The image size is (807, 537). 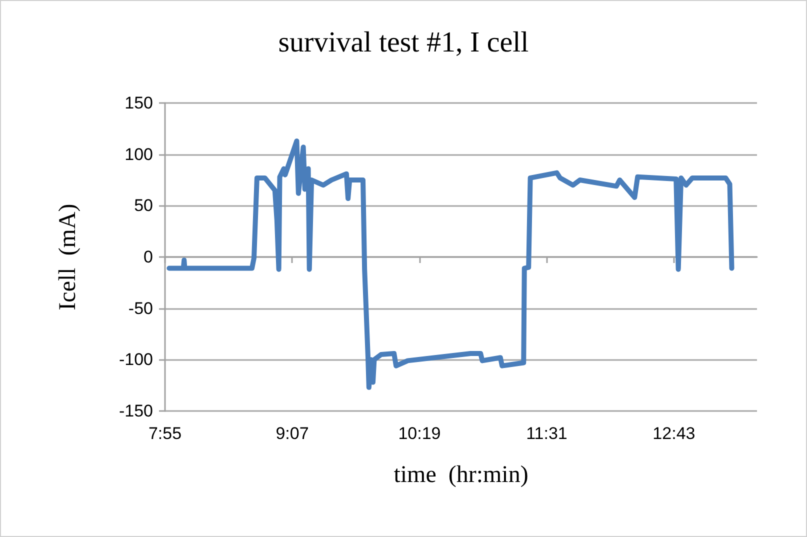 I want to click on y-tick-label: 150, so click(x=138, y=103).